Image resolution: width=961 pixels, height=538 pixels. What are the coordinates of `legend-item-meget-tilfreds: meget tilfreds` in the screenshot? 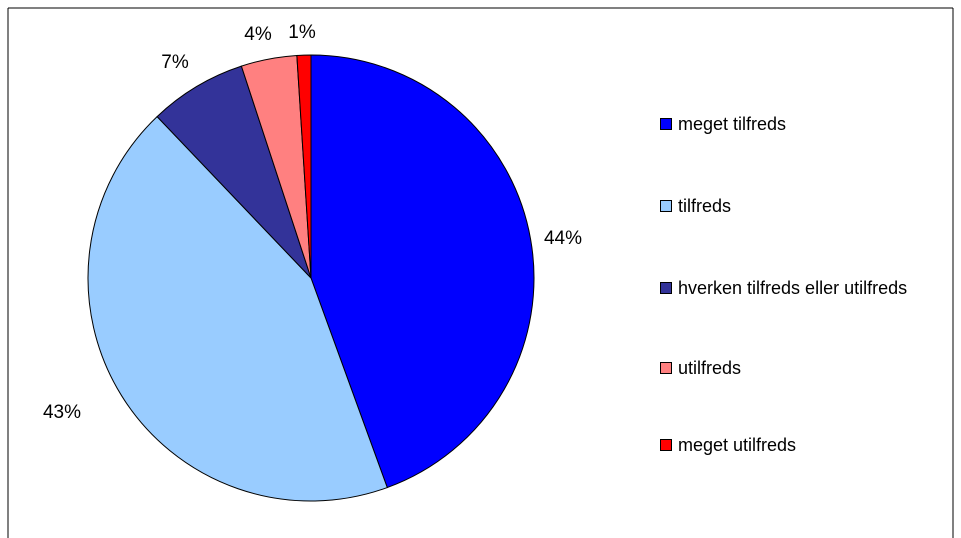 It's located at (723, 124).